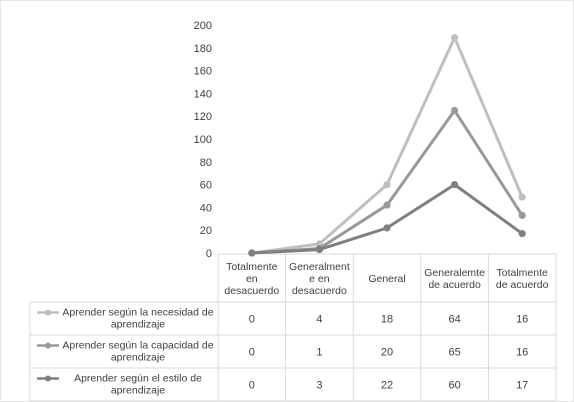  What do you see at coordinates (319, 267) in the screenshot?
I see `category-label: Generalment` at bounding box center [319, 267].